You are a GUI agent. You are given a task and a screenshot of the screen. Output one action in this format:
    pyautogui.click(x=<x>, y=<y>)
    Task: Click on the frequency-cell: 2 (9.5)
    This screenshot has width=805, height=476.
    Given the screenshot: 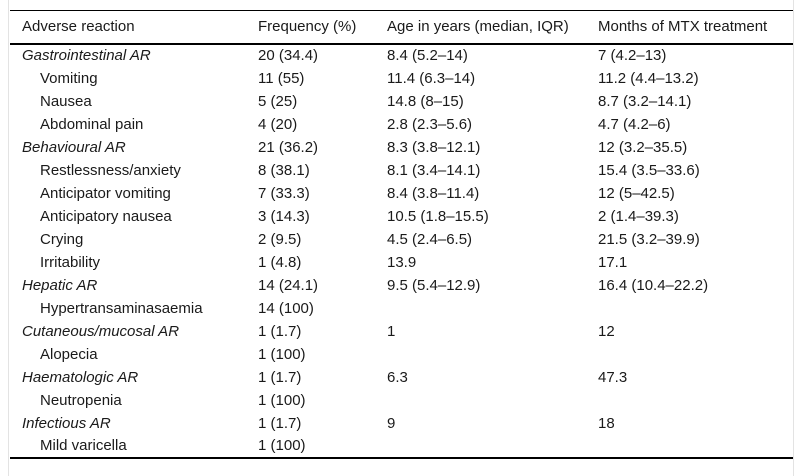 What is the action you would take?
    pyautogui.click(x=280, y=239)
    